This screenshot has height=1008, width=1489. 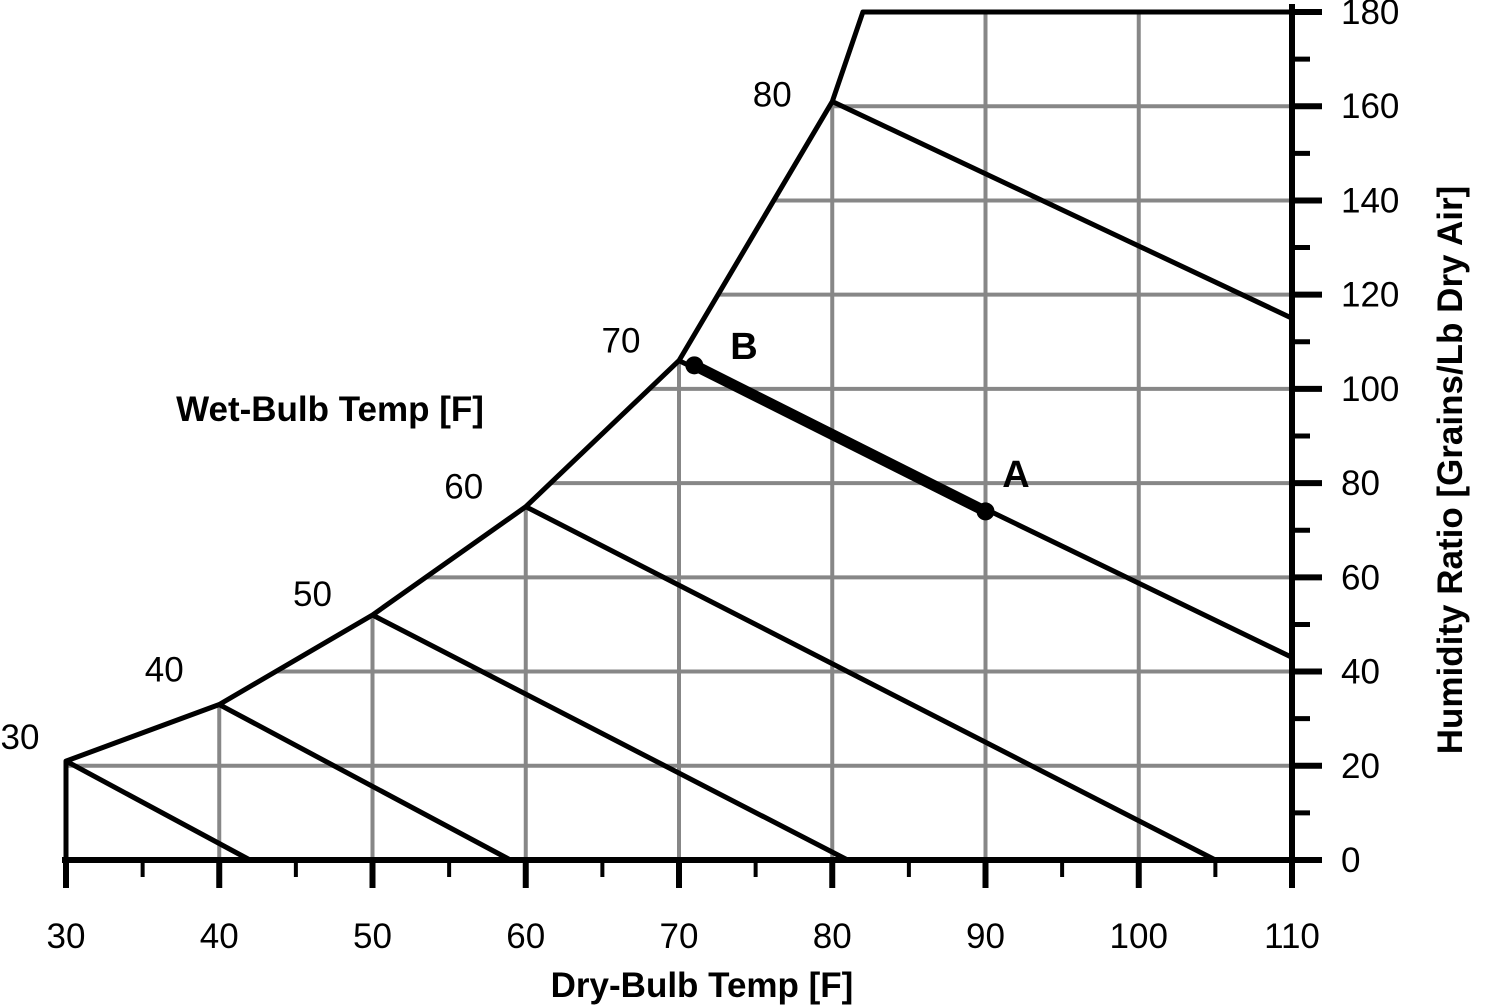 I want to click on y-tick-label-120: 120, so click(x=1370, y=295).